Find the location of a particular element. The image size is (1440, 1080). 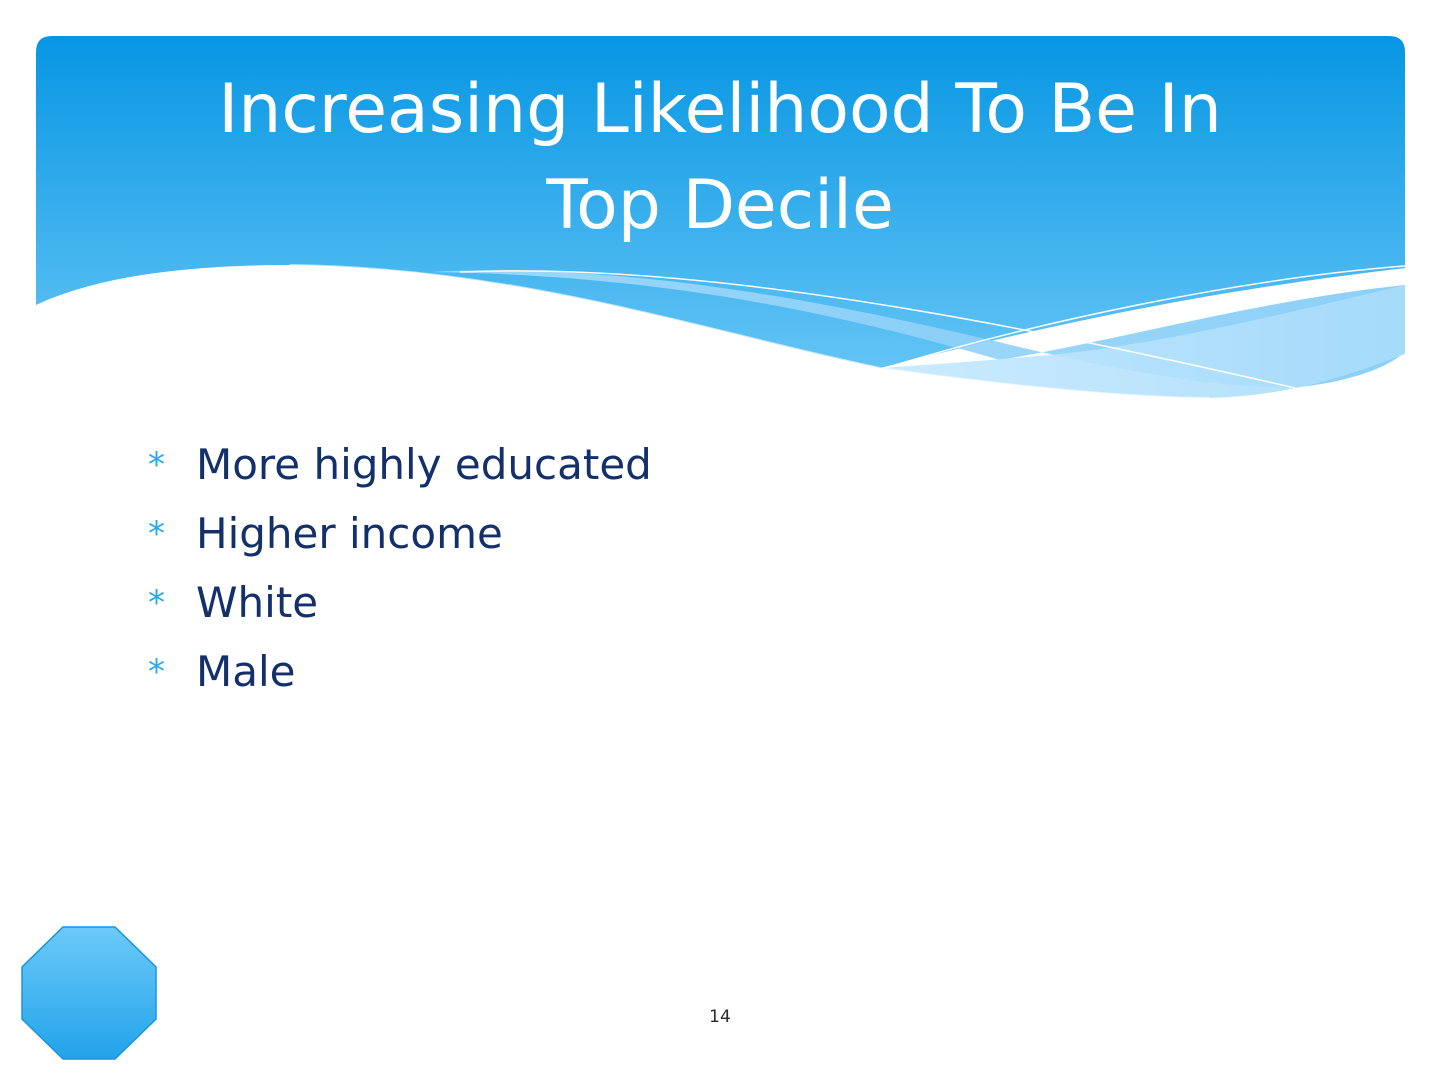

bullet-item: * More highly educated is located at coordinates (400, 464).